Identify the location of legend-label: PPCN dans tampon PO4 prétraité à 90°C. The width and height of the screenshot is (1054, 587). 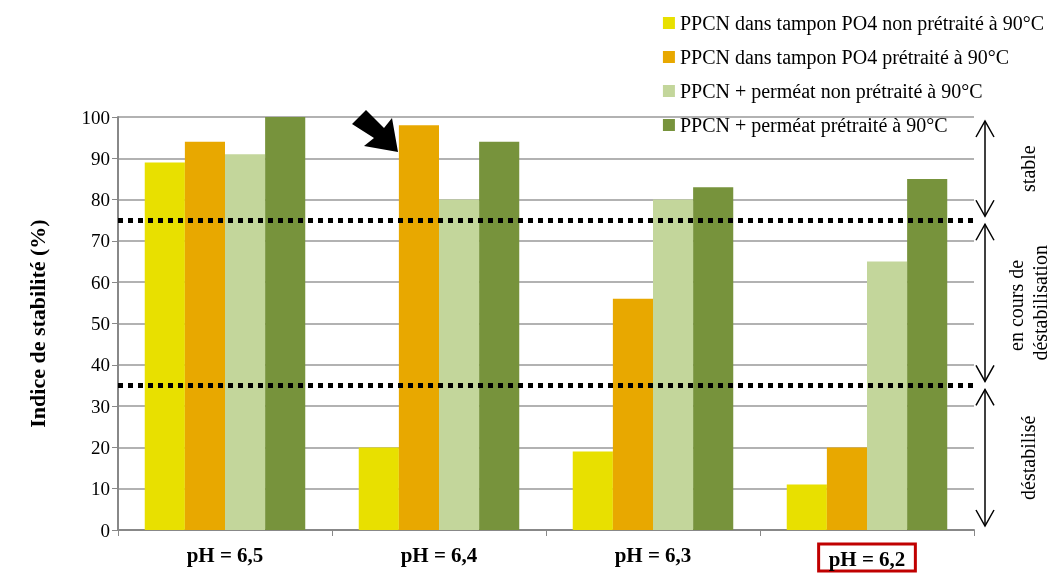
(844, 57).